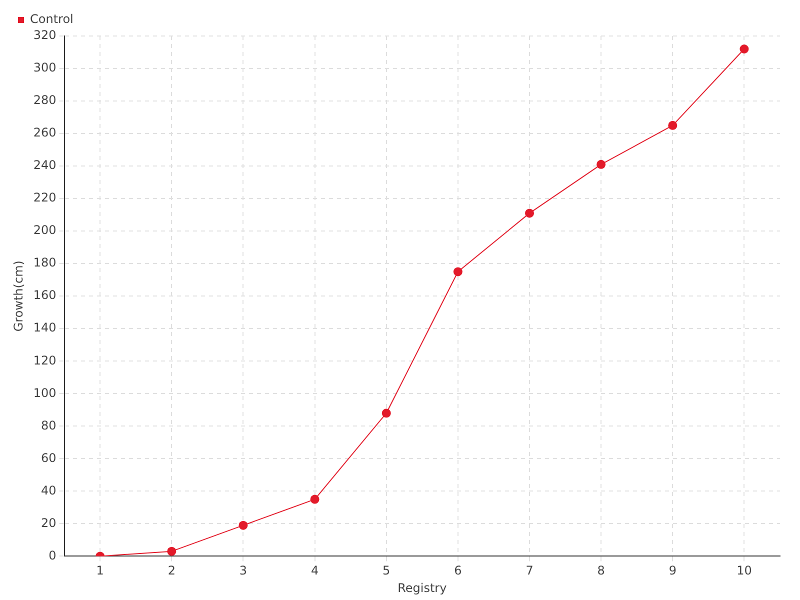 Image resolution: width=800 pixels, height=600 pixels. I want to click on y-tick-label: 220, so click(44, 197).